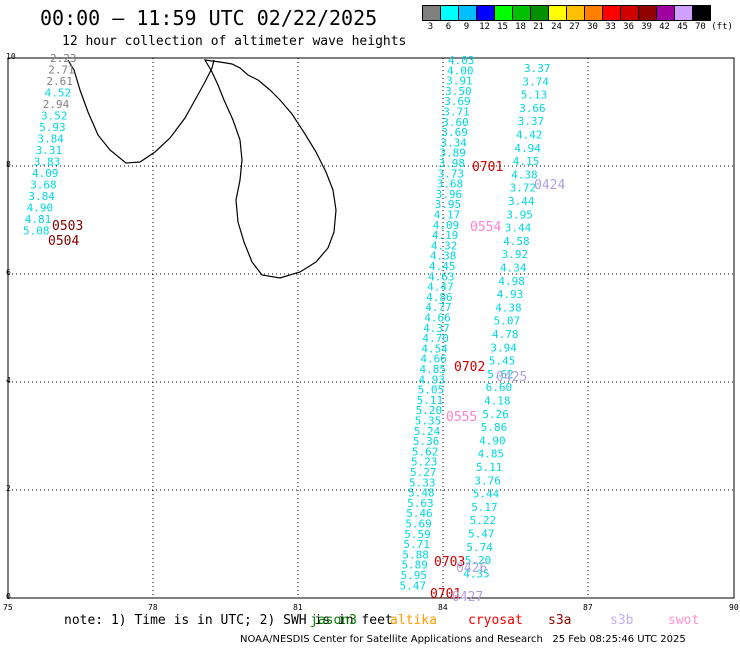 The width and height of the screenshot is (740, 650). I want to click on time-label: 0702, so click(469, 367).